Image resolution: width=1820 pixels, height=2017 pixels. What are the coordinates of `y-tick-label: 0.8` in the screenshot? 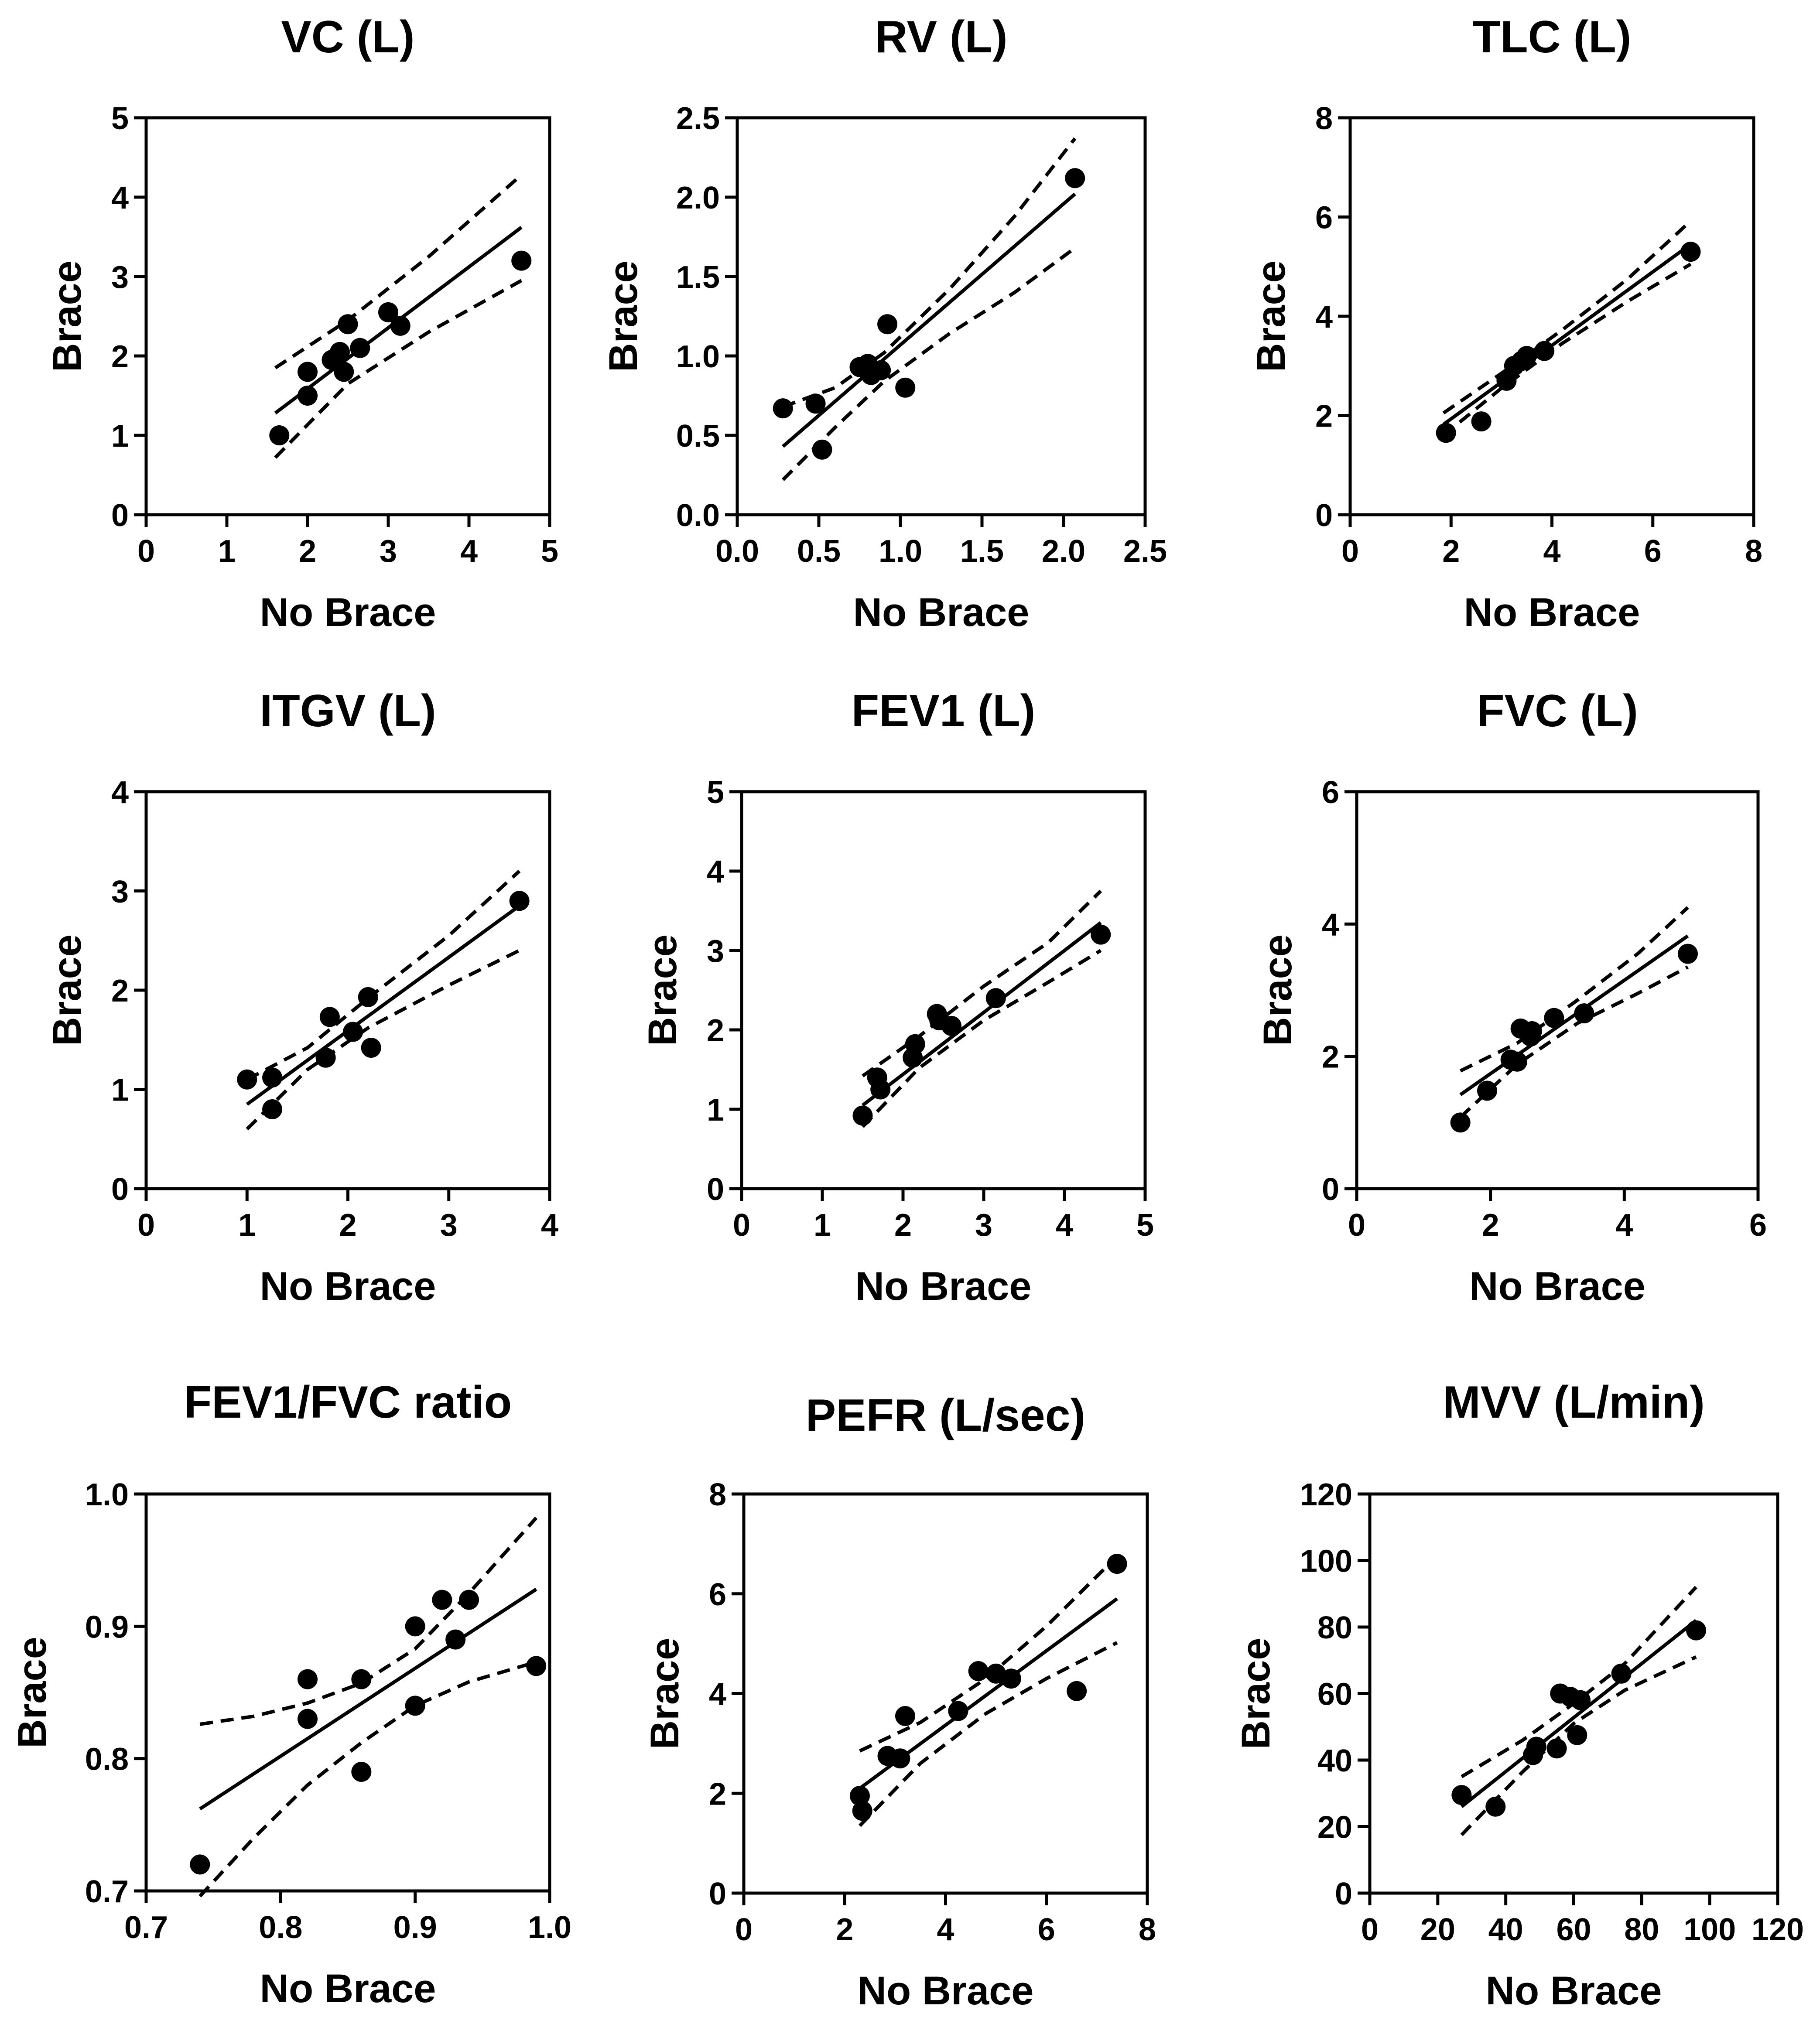 It's located at (107, 1760).